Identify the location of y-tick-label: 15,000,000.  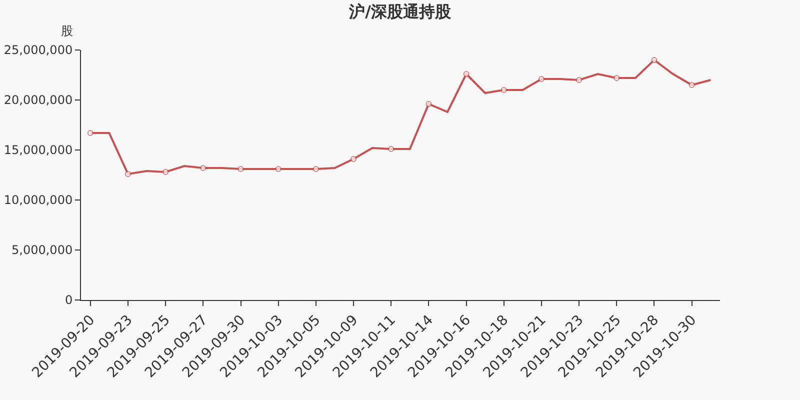
(38, 150).